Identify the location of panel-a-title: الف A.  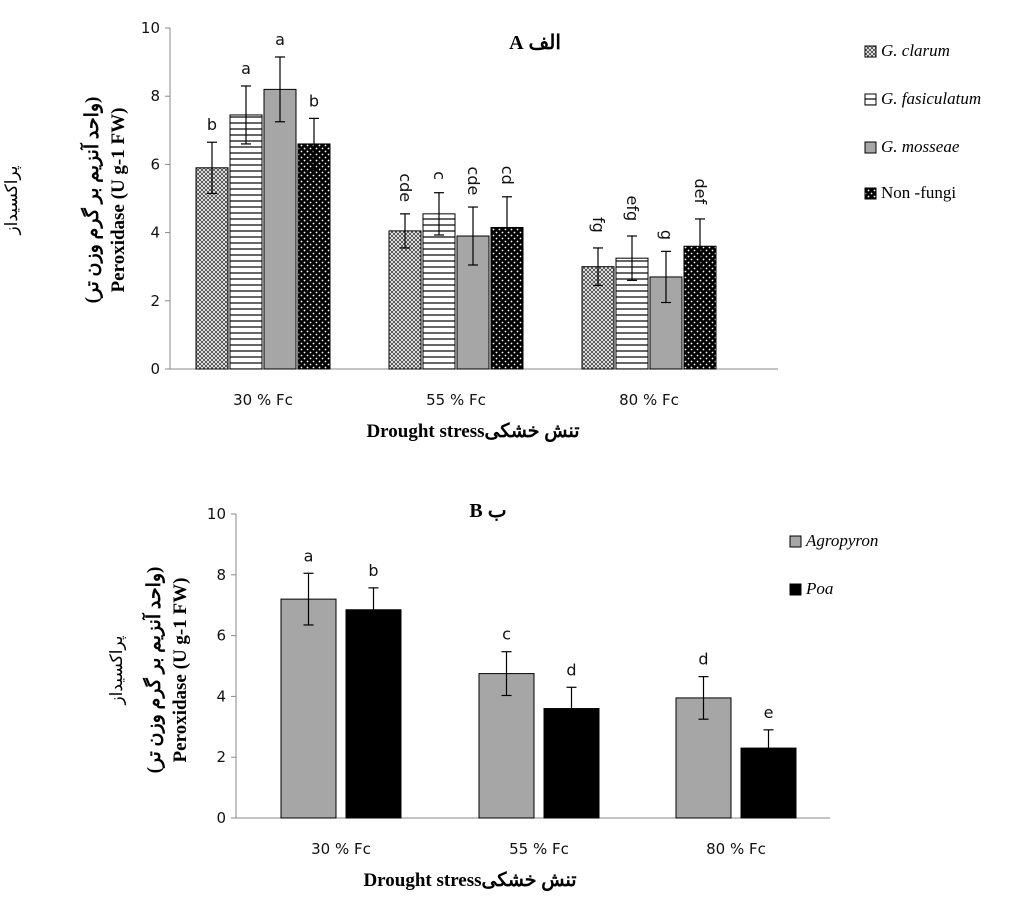
(535, 43).